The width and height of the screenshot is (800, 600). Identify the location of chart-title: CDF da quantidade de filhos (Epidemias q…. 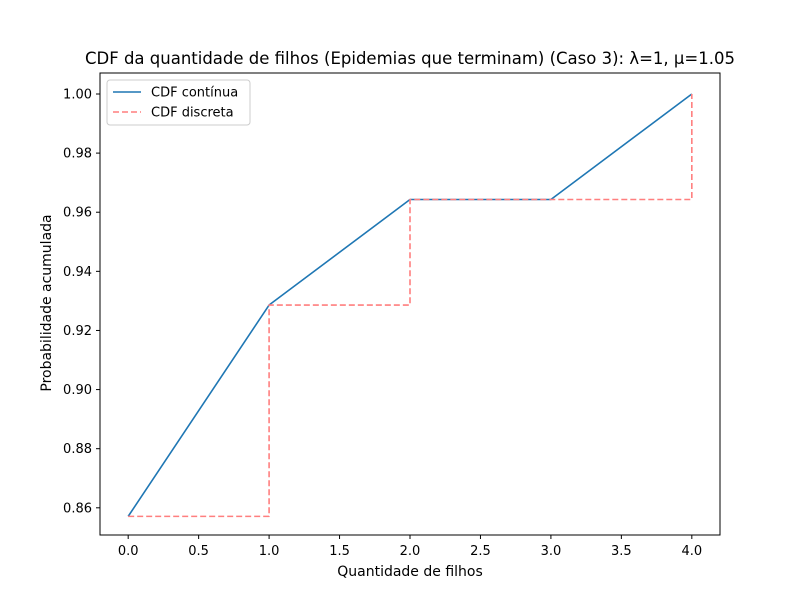
(410, 58).